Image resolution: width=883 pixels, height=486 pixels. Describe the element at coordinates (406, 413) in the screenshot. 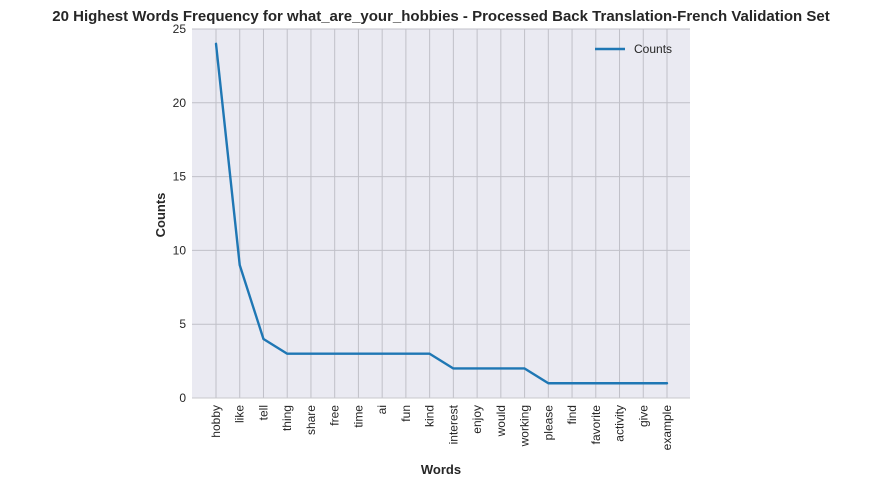

I see `x-tick-label: fun` at that location.